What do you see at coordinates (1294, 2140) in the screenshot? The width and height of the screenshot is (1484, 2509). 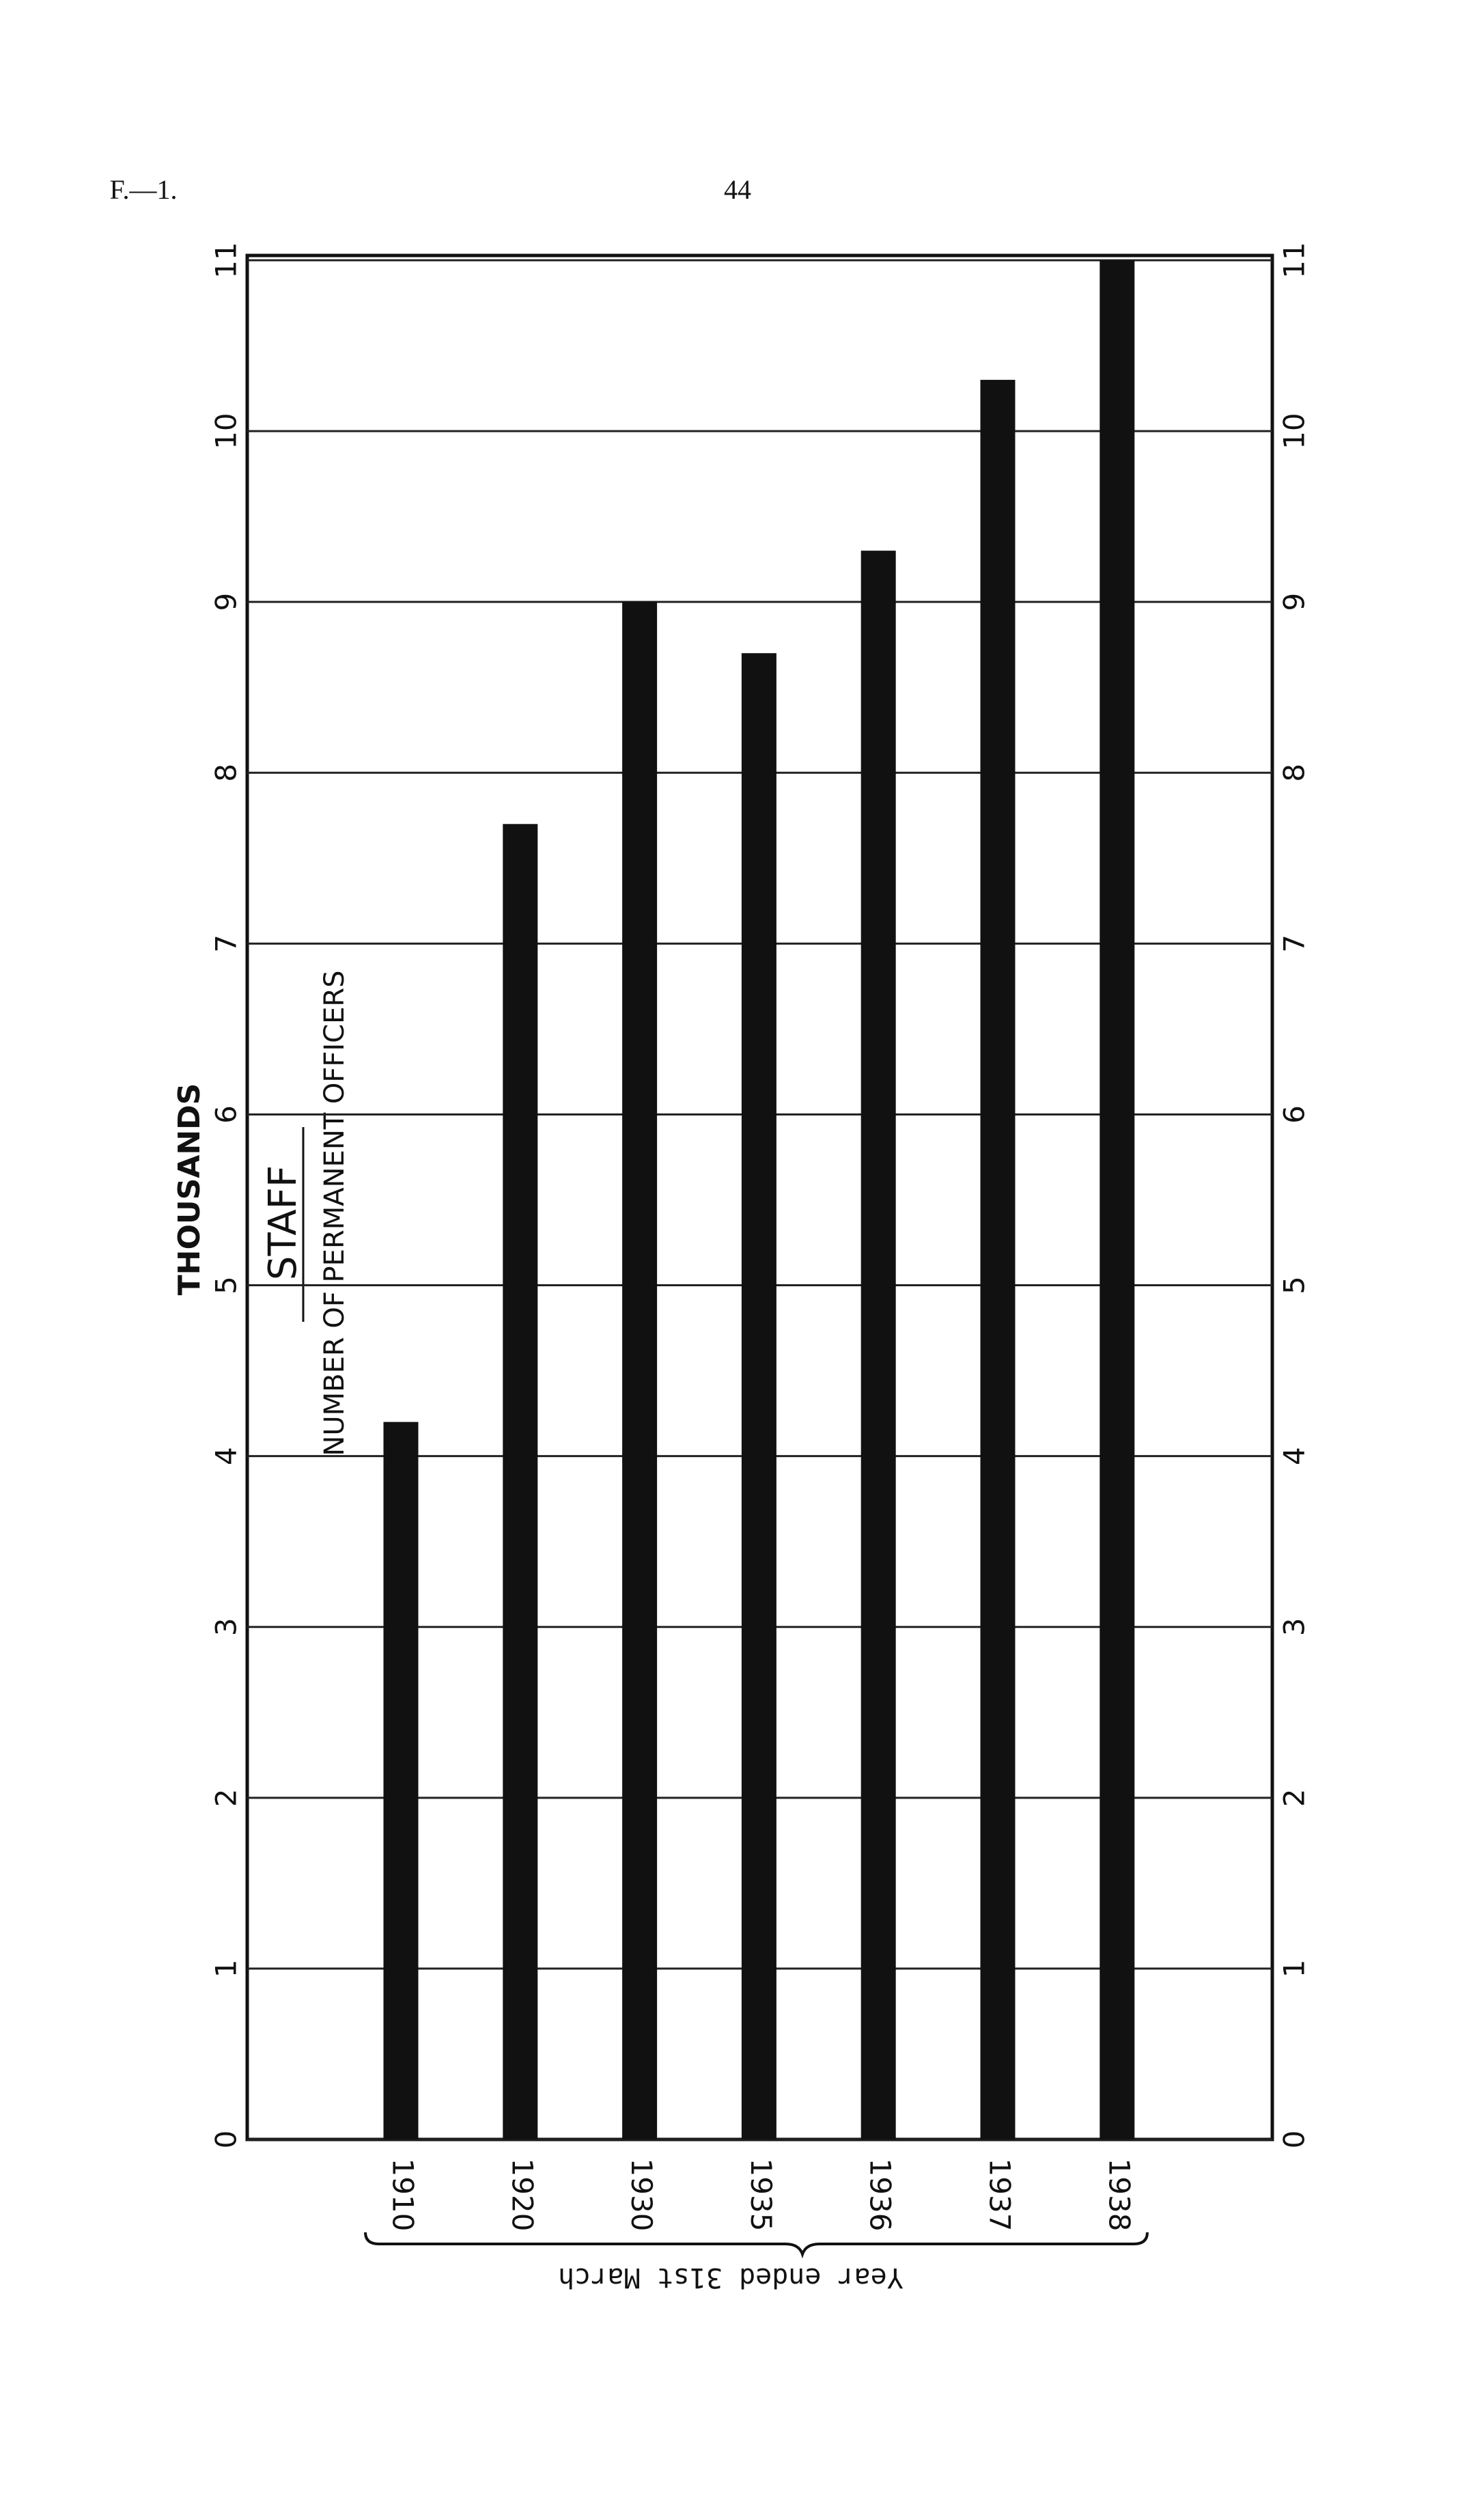 I see `y-tick-label-right: 0` at bounding box center [1294, 2140].